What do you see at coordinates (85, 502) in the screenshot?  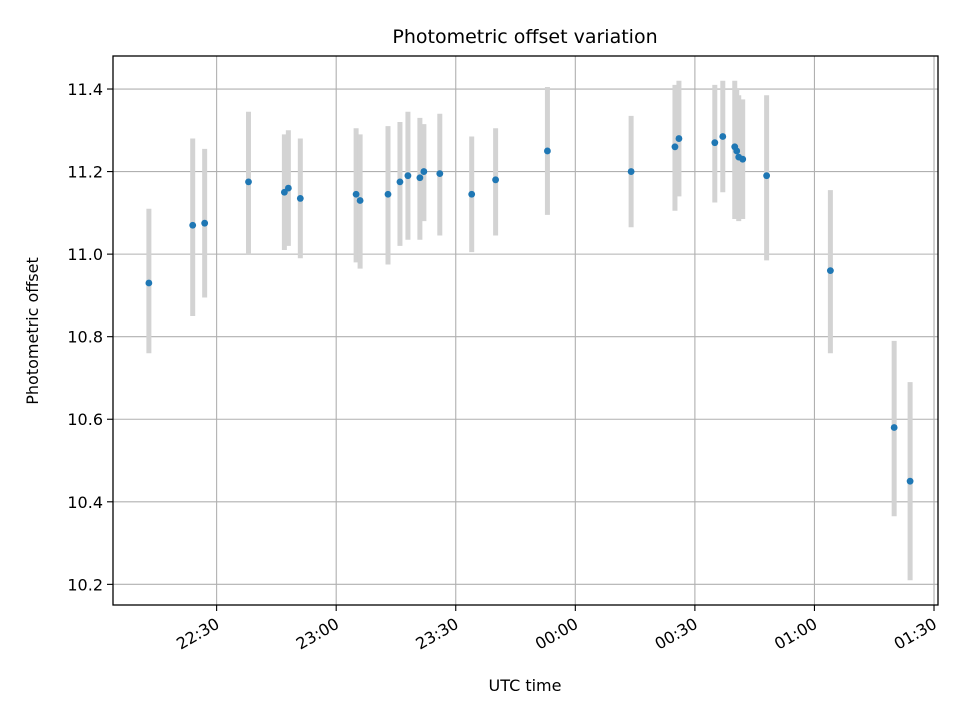 I see `y-tick-label: 10.4` at bounding box center [85, 502].